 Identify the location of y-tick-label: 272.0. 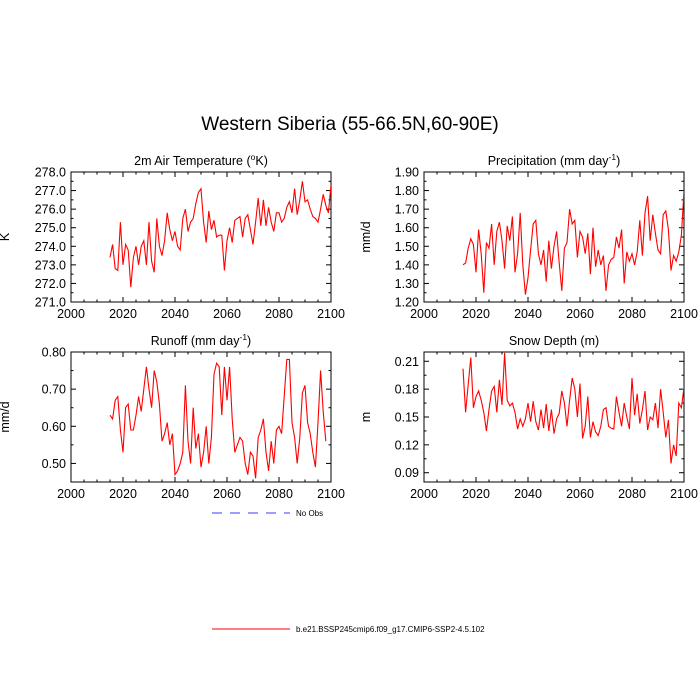
(50, 284).